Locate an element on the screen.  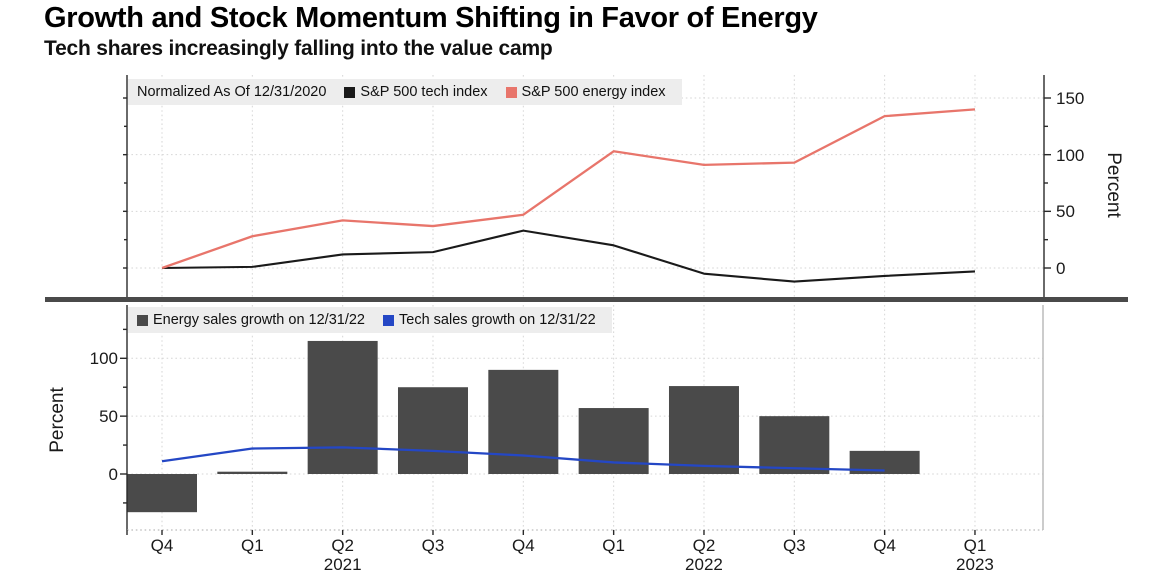
tech-sales-line-group is located at coordinates (523, 459).